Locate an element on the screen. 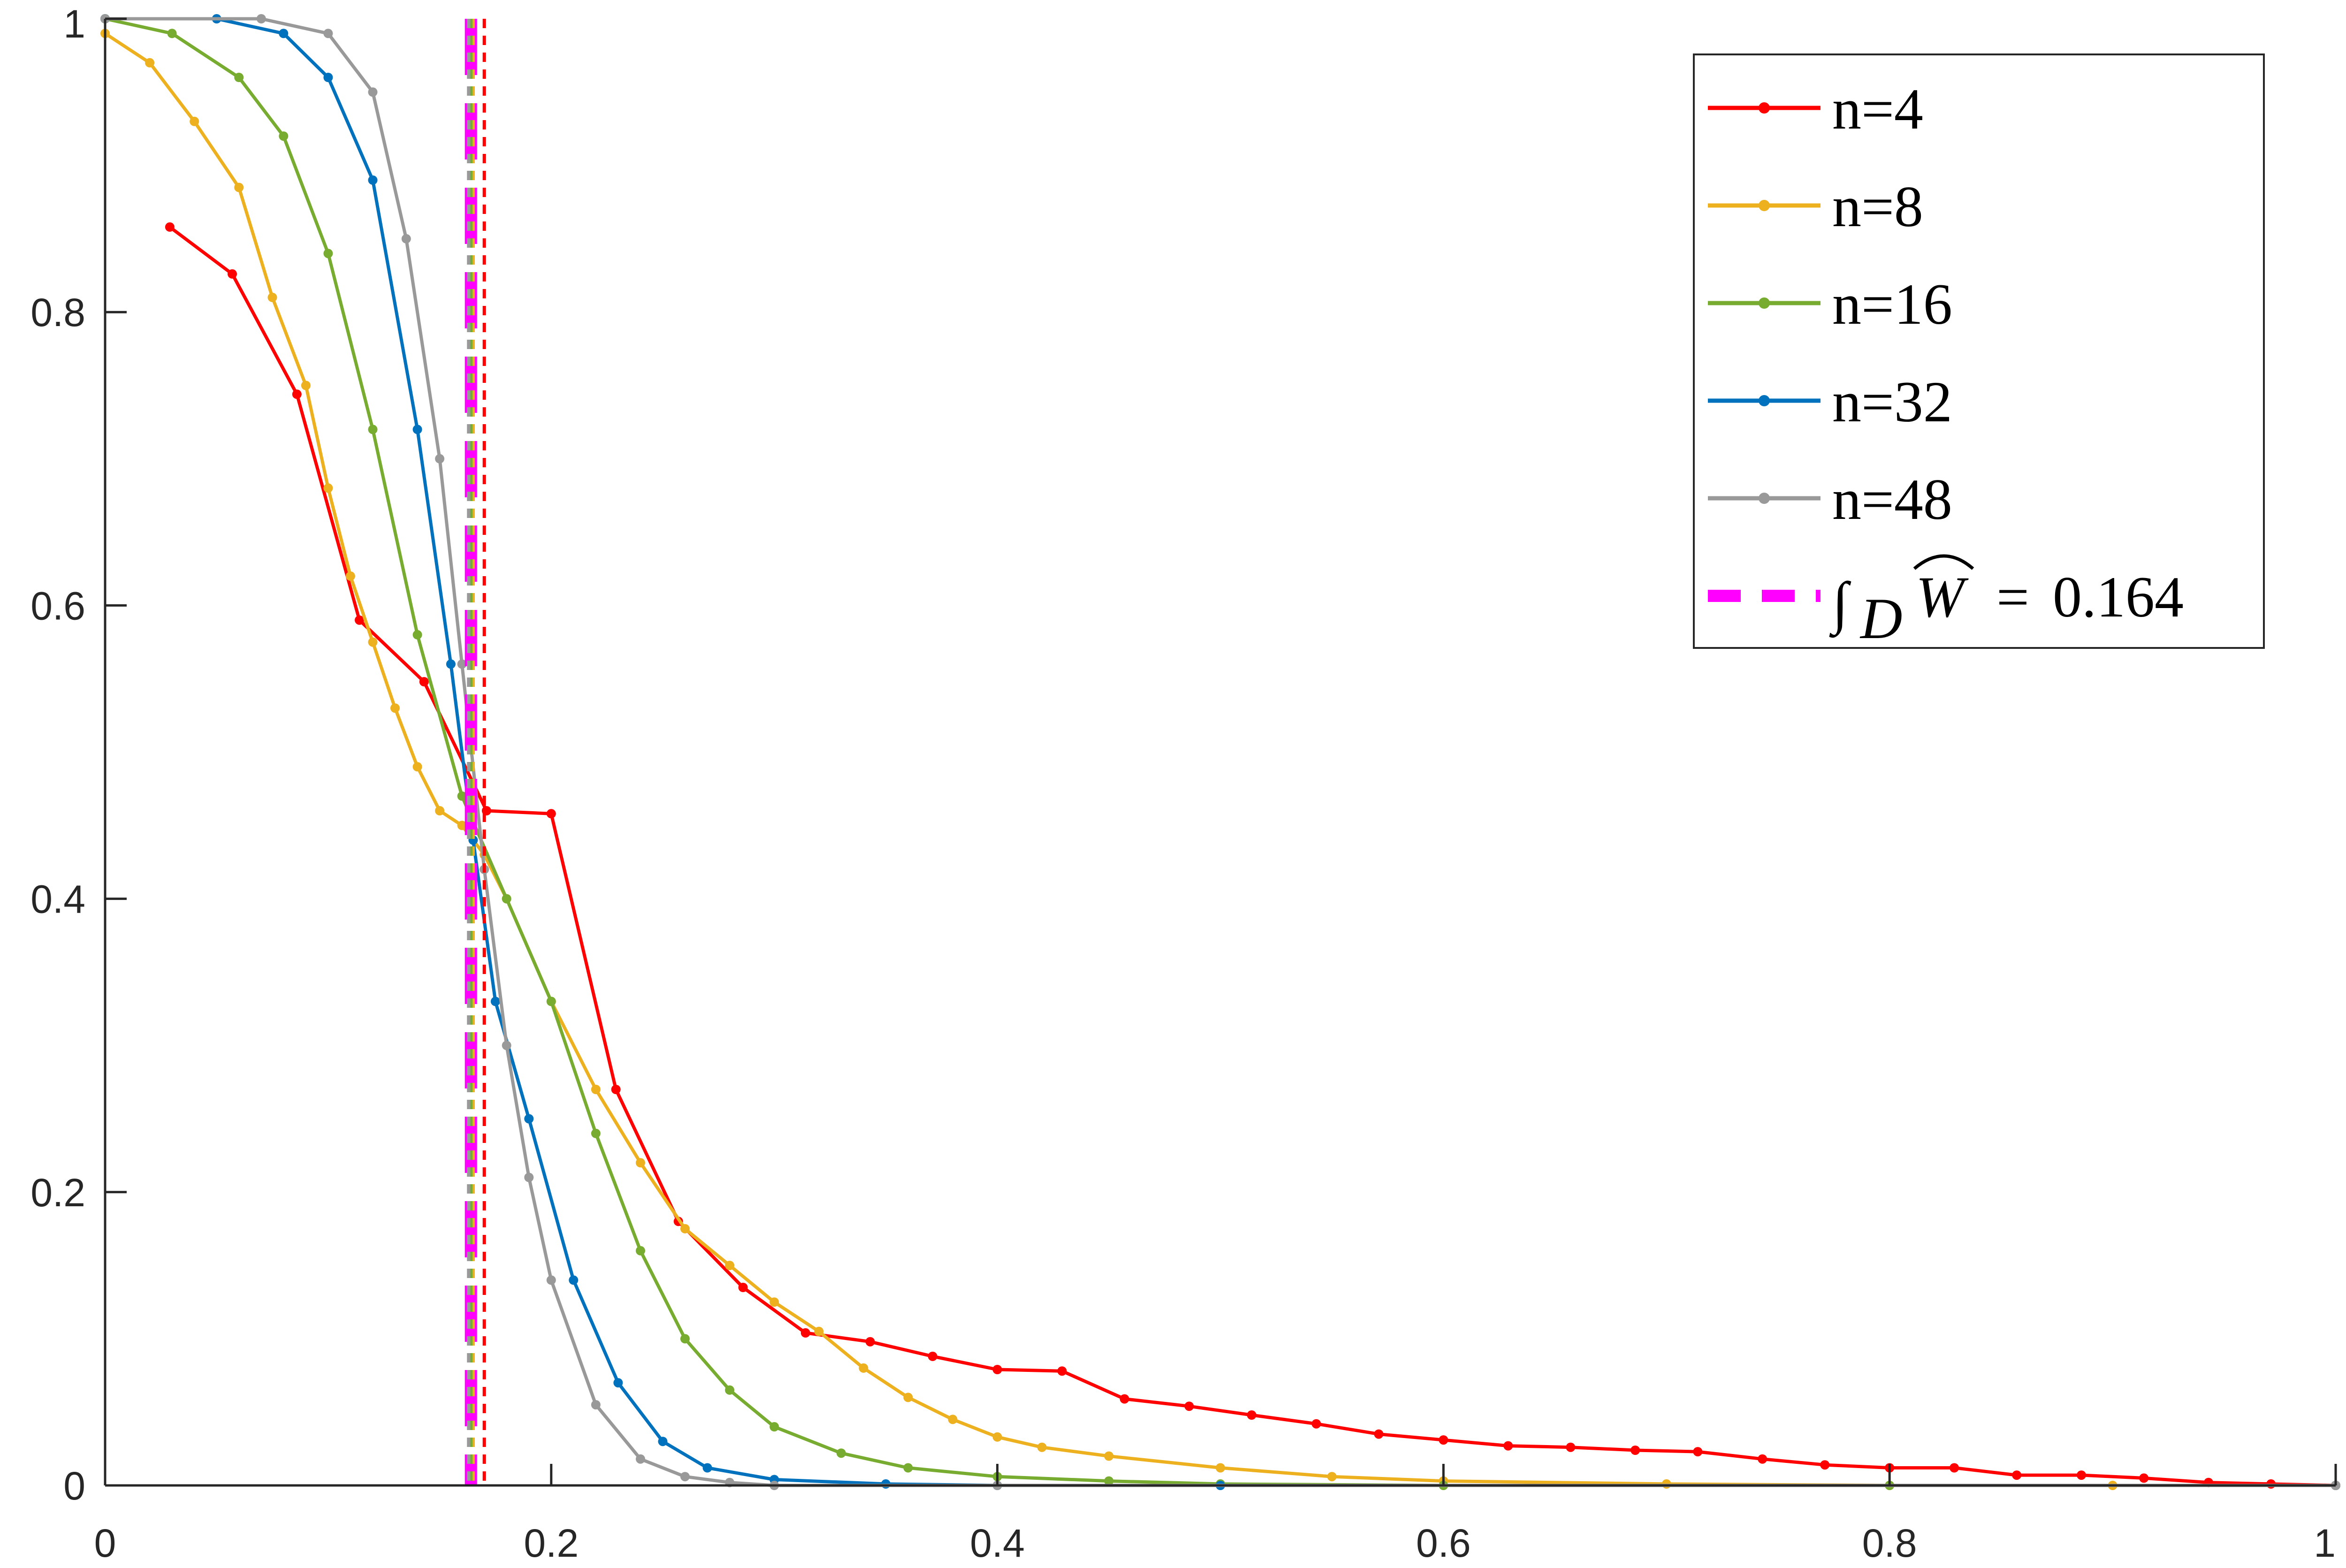 The image size is (2346, 1568). legend-label-n=48: n=48 is located at coordinates (1892, 499).